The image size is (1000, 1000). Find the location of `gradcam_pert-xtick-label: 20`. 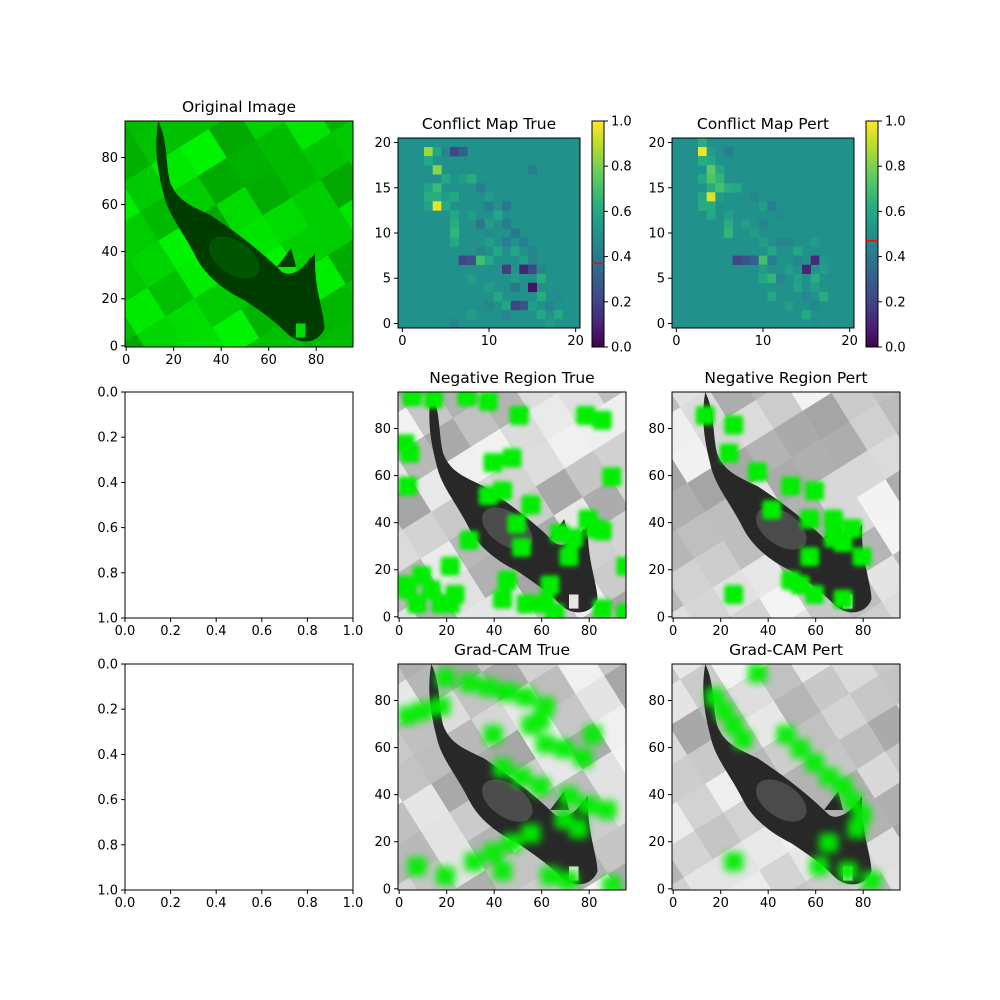

gradcam_pert-xtick-label: 20 is located at coordinates (720, 903).